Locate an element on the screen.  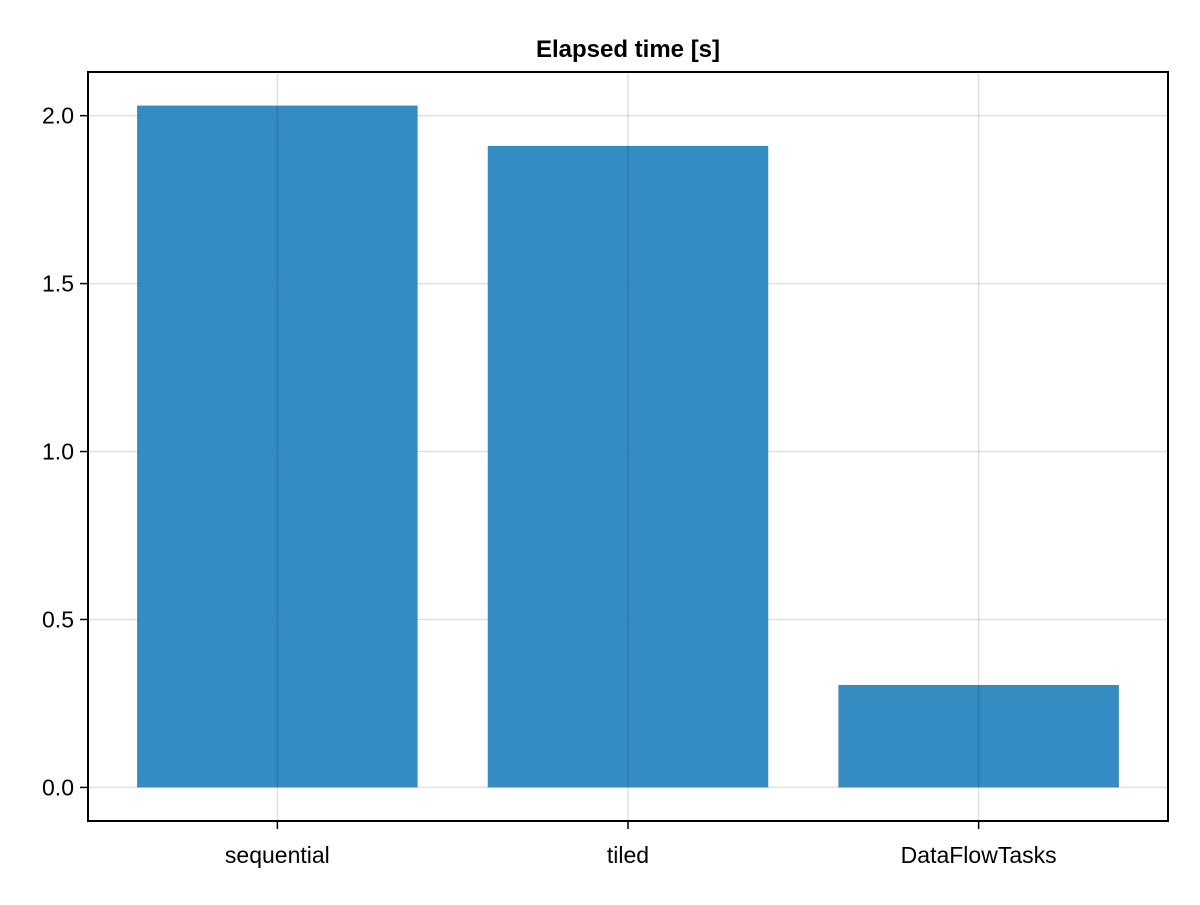
y-axis: 0.0 0.5 1.0 1.5 2.0 is located at coordinates (65, 451).